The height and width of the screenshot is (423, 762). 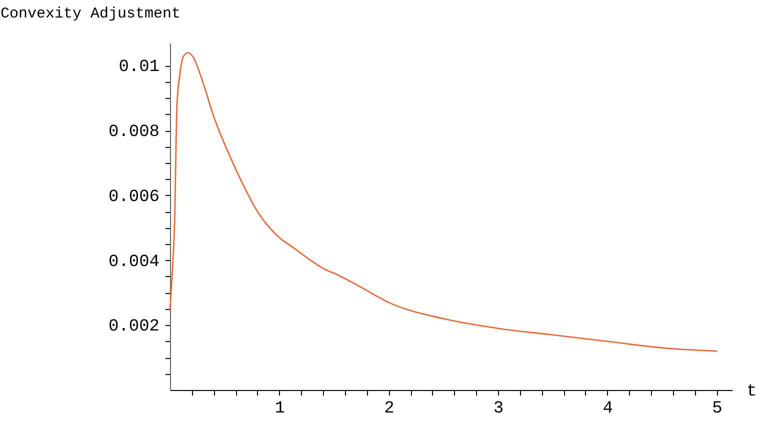 I want to click on x-tick-label: 4, so click(x=607, y=409).